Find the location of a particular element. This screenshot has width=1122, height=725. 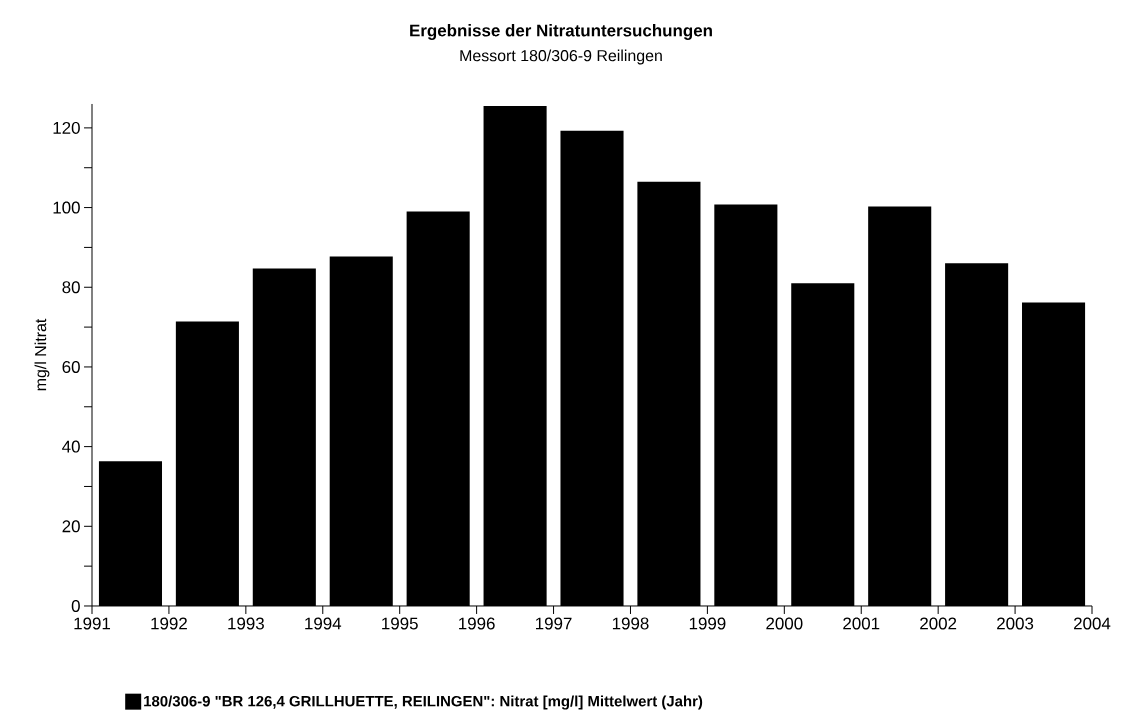

chart-subtitle: Messort 180/306-9 Reilingen is located at coordinates (561, 57).